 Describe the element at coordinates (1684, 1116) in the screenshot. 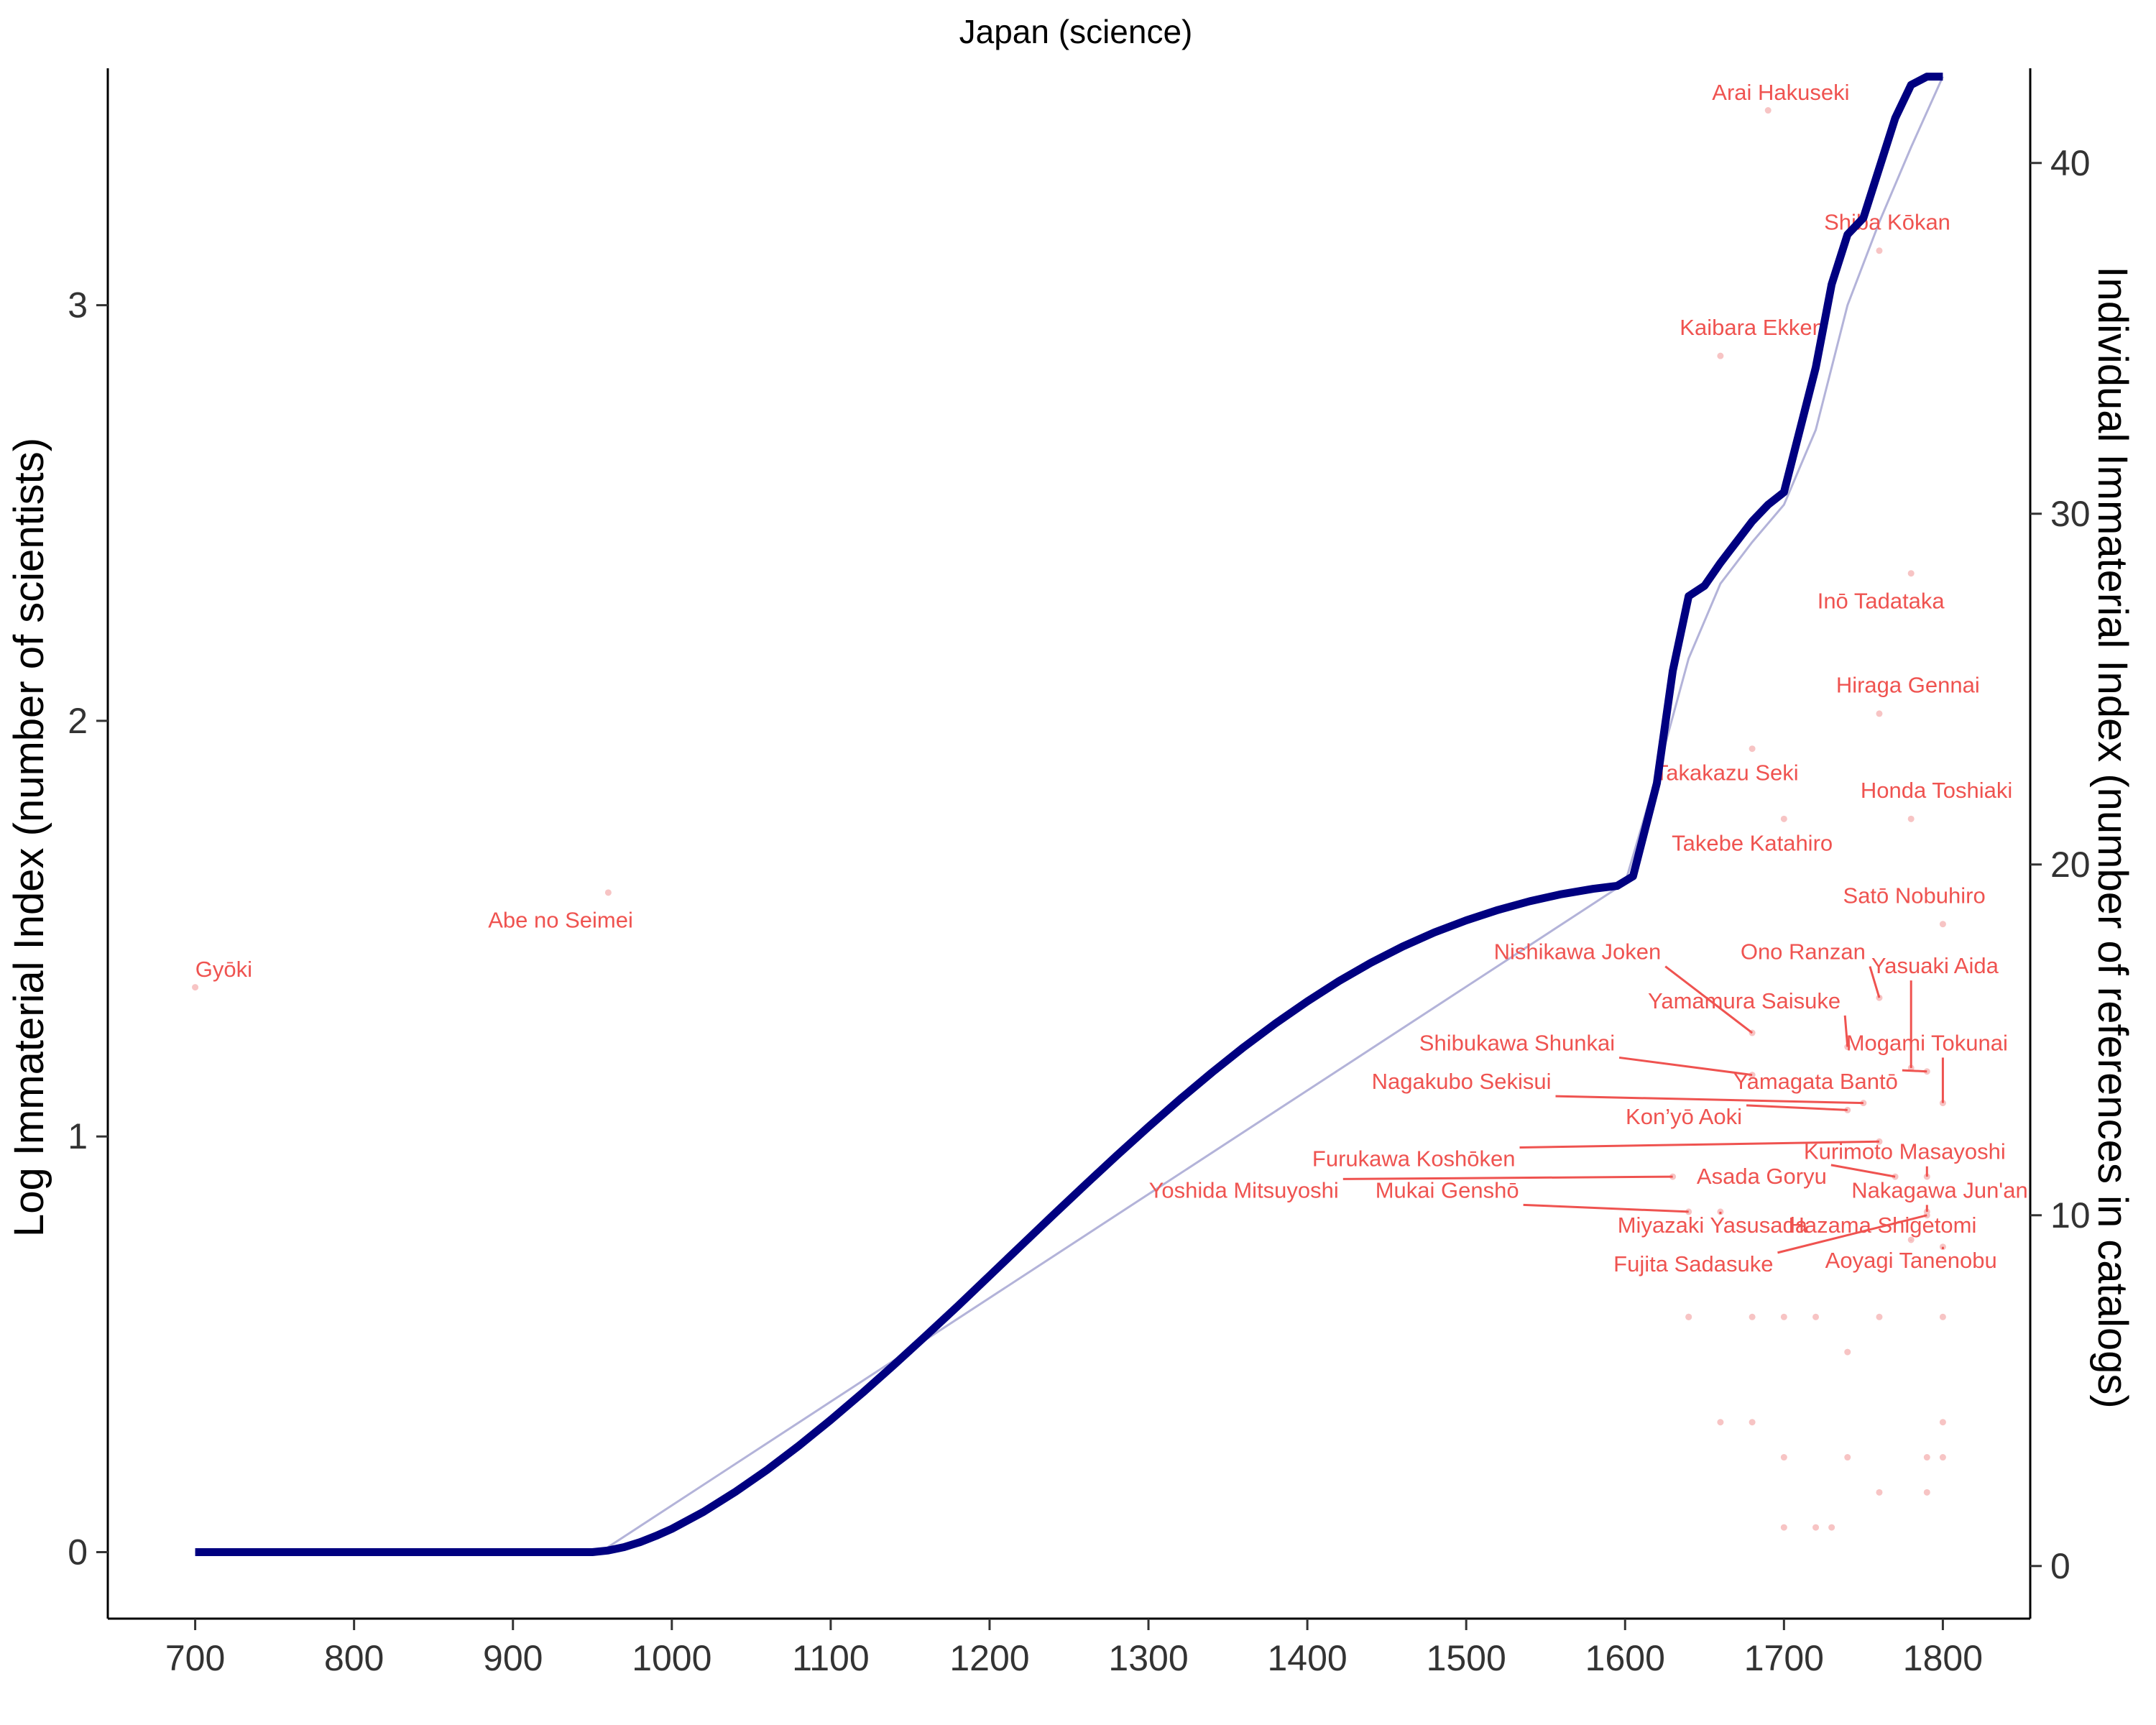

I see `scientist-label: Kon’yō Aoki` at that location.